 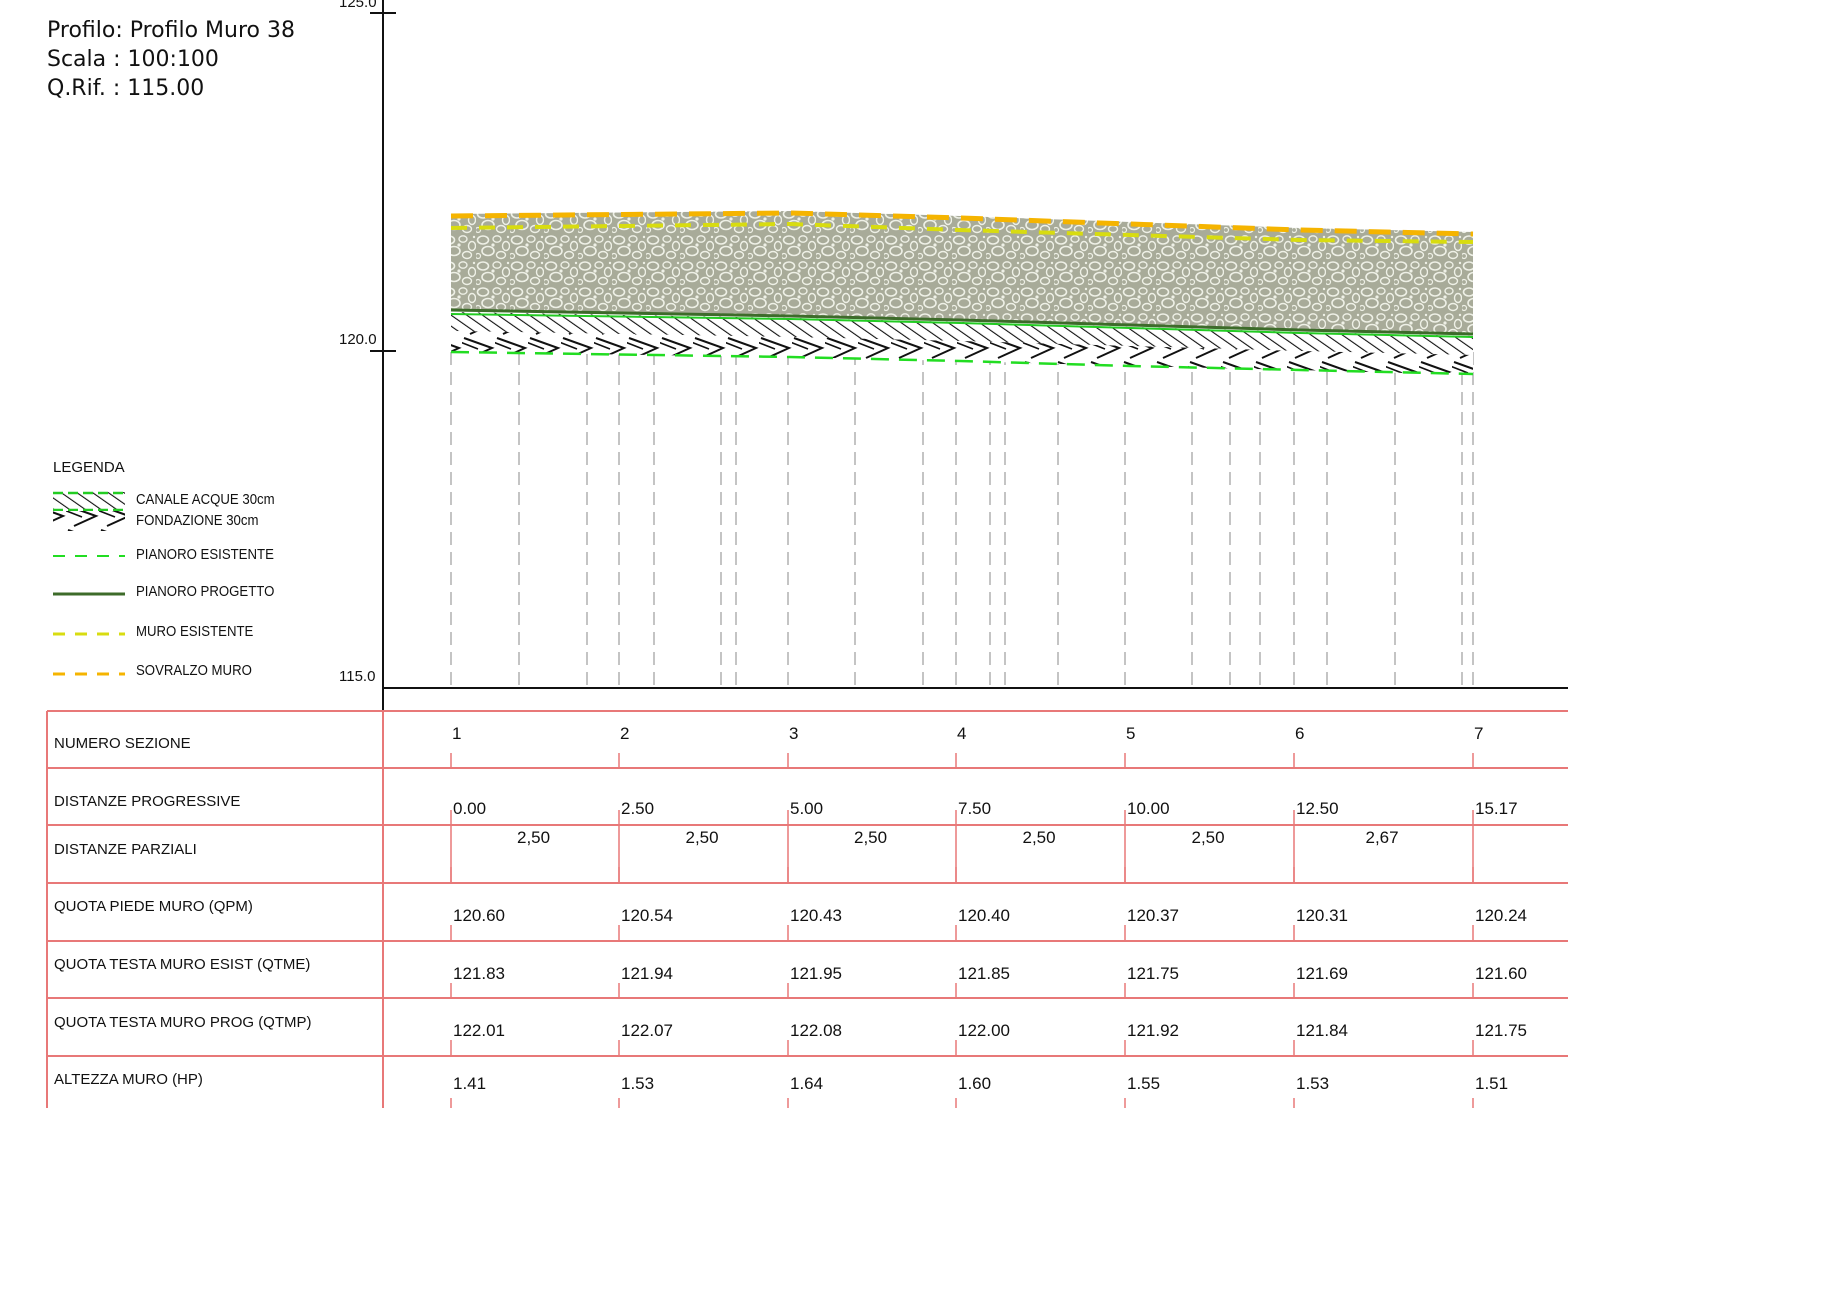 What do you see at coordinates (647, 915) in the screenshot?
I see `qpm-value: 120.54` at bounding box center [647, 915].